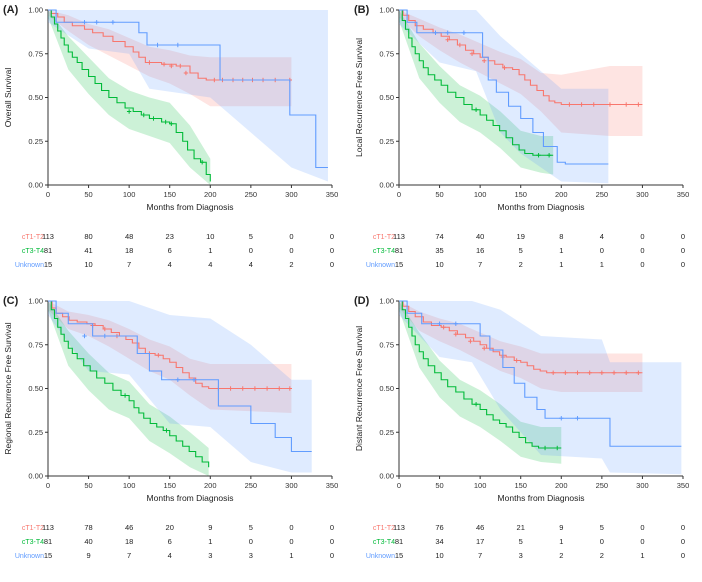  What do you see at coordinates (11, 301) in the screenshot?
I see `panel-letter: (C)` at bounding box center [11, 301].